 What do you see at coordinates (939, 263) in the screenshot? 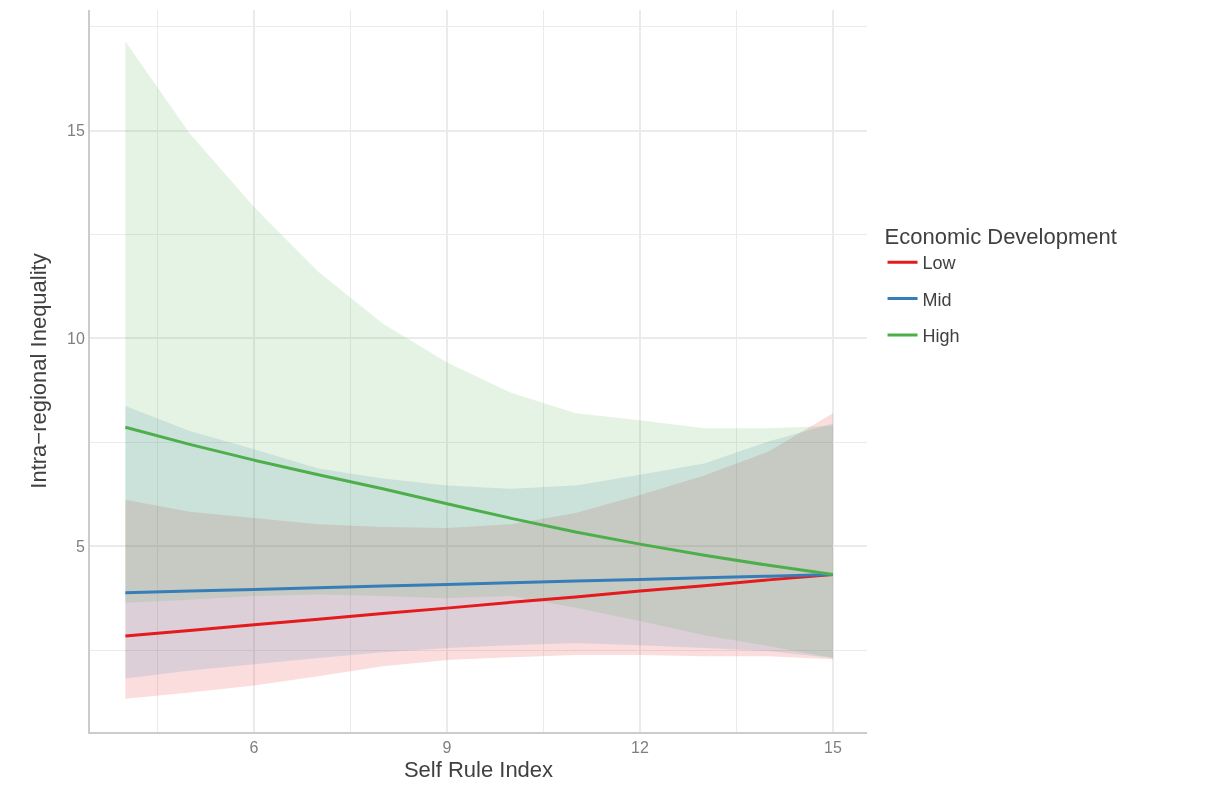
I see `legend-label: Low` at bounding box center [939, 263].